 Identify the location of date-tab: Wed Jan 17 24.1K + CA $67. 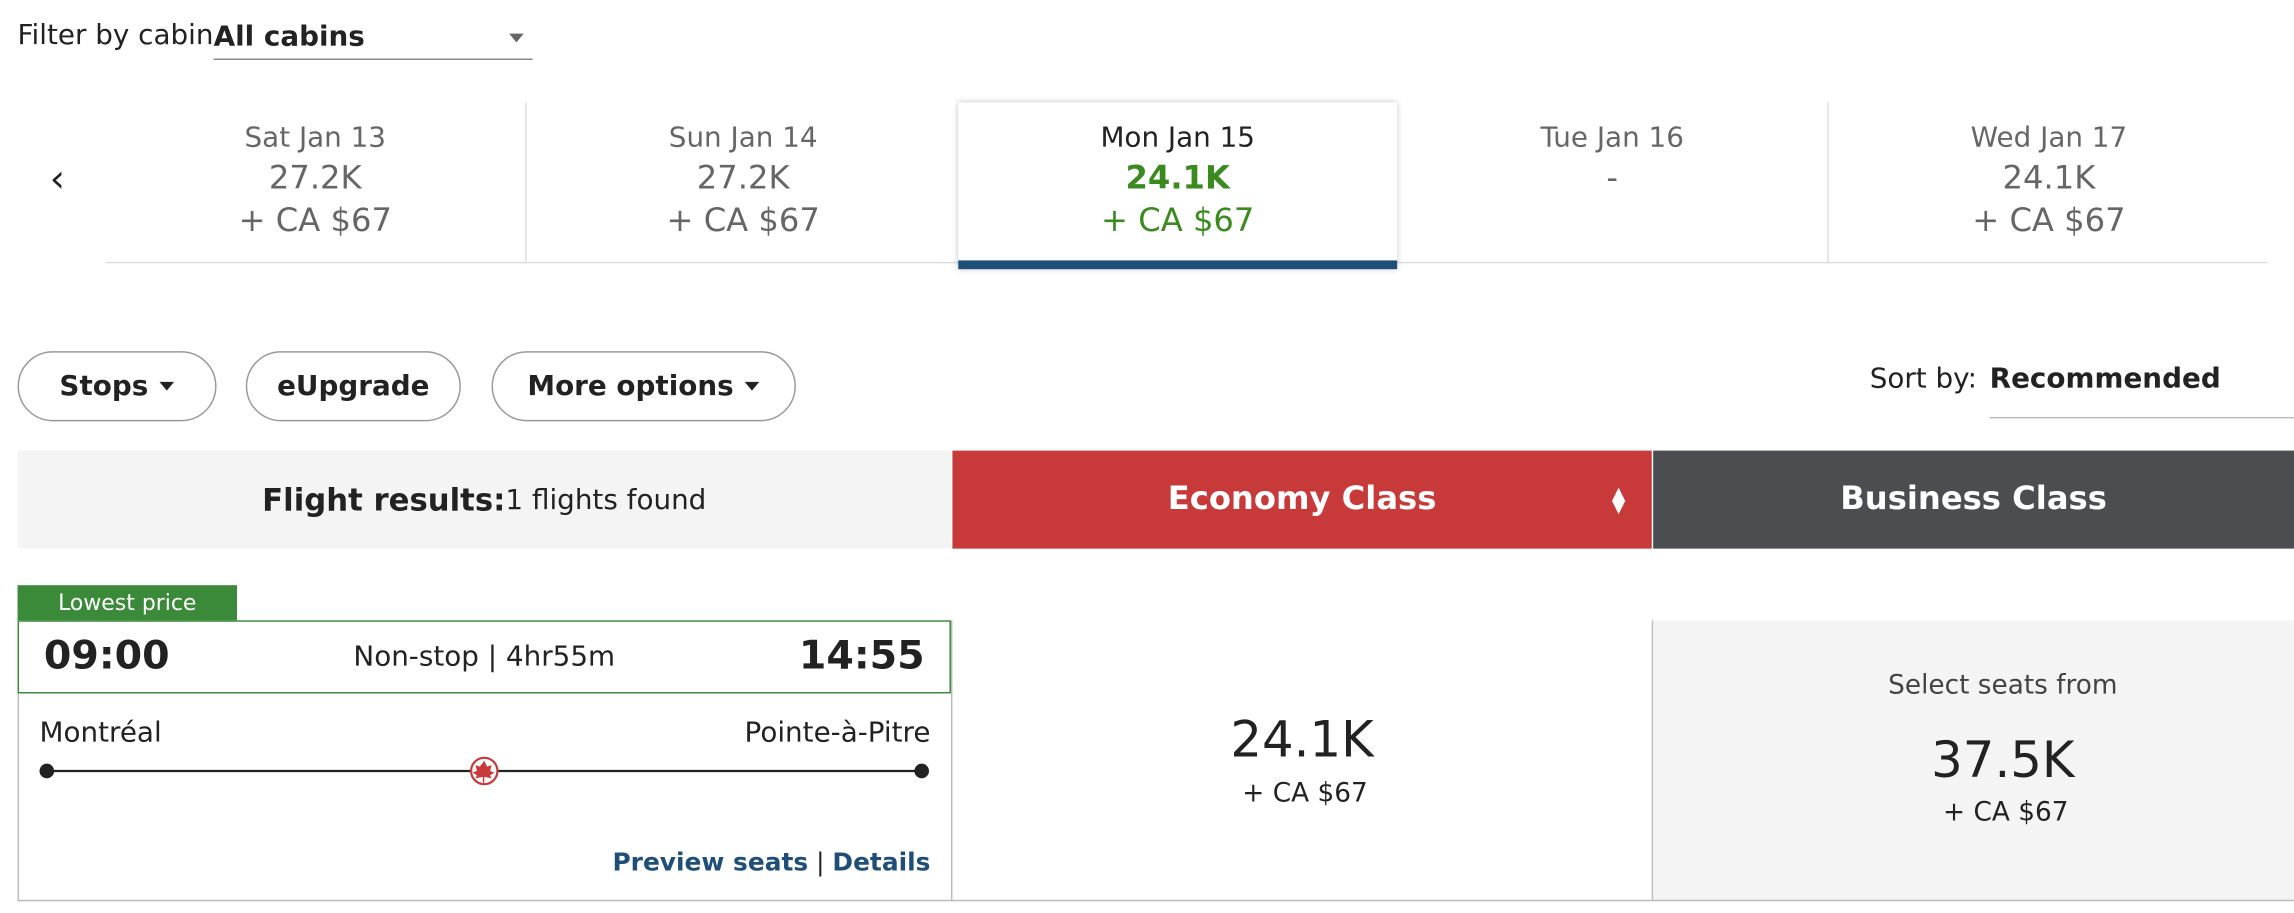
(2048, 183).